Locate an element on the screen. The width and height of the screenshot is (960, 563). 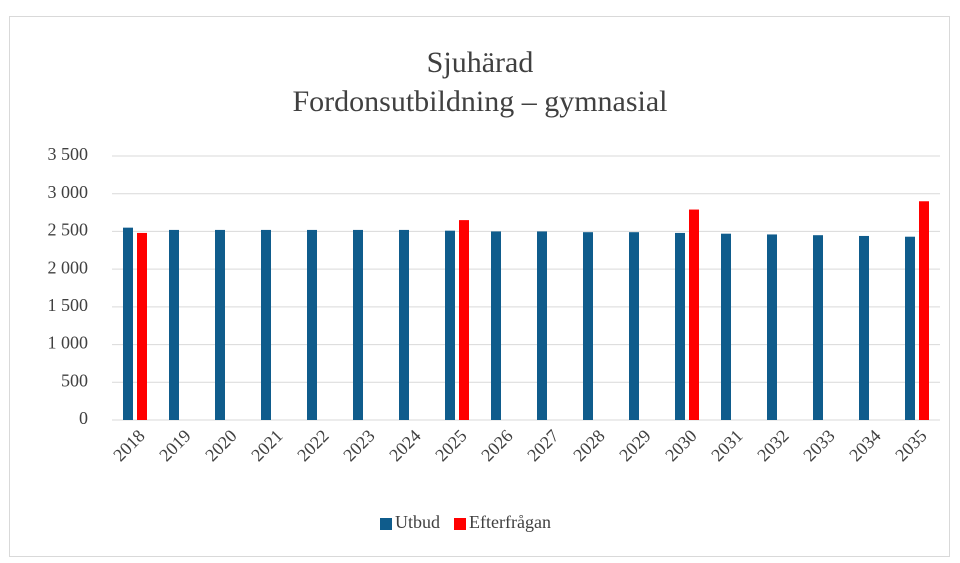
chart-subtitle: Fordonsutbildning – gymnasial is located at coordinates (480, 101).